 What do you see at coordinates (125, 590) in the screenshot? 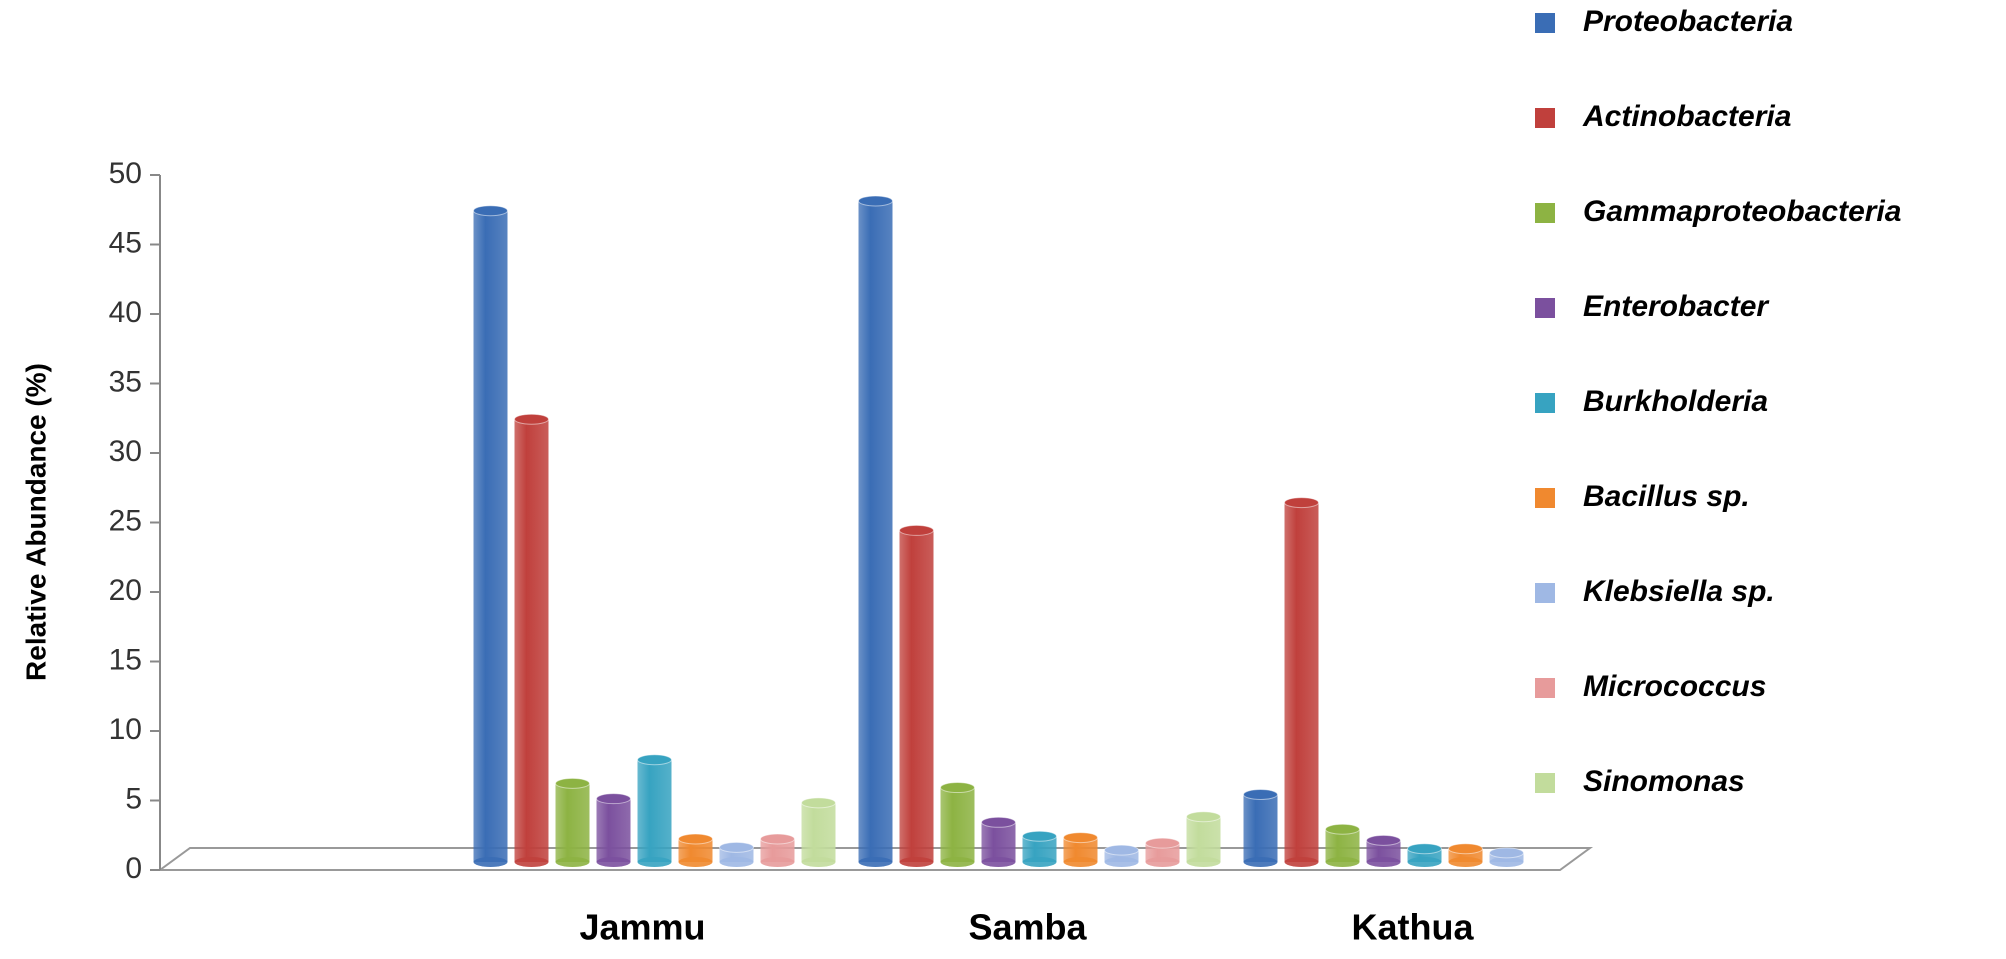
I see `y-tick-label: 20` at bounding box center [125, 590].